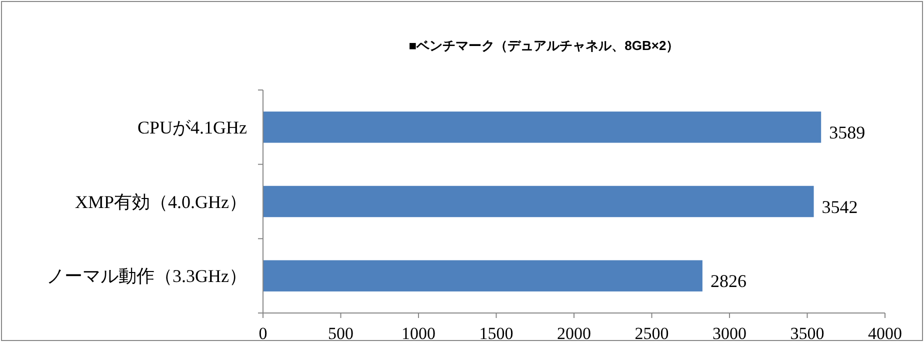  What do you see at coordinates (263, 333) in the screenshot?
I see `x-tick-label: 0` at bounding box center [263, 333].